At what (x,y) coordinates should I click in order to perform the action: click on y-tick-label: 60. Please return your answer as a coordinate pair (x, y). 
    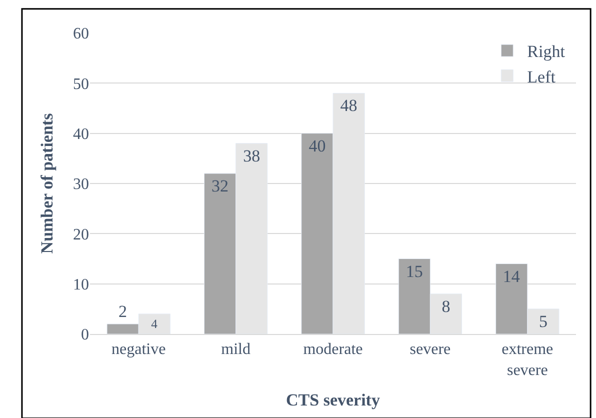
    Looking at the image, I should click on (81, 34).